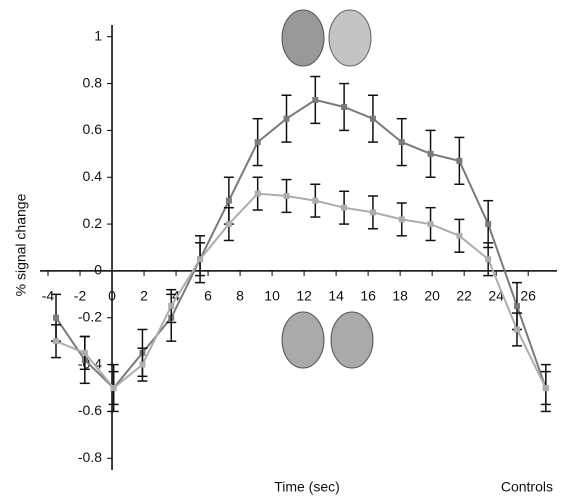  What do you see at coordinates (48, 296) in the screenshot?
I see `x-tick-label: -4` at bounding box center [48, 296].